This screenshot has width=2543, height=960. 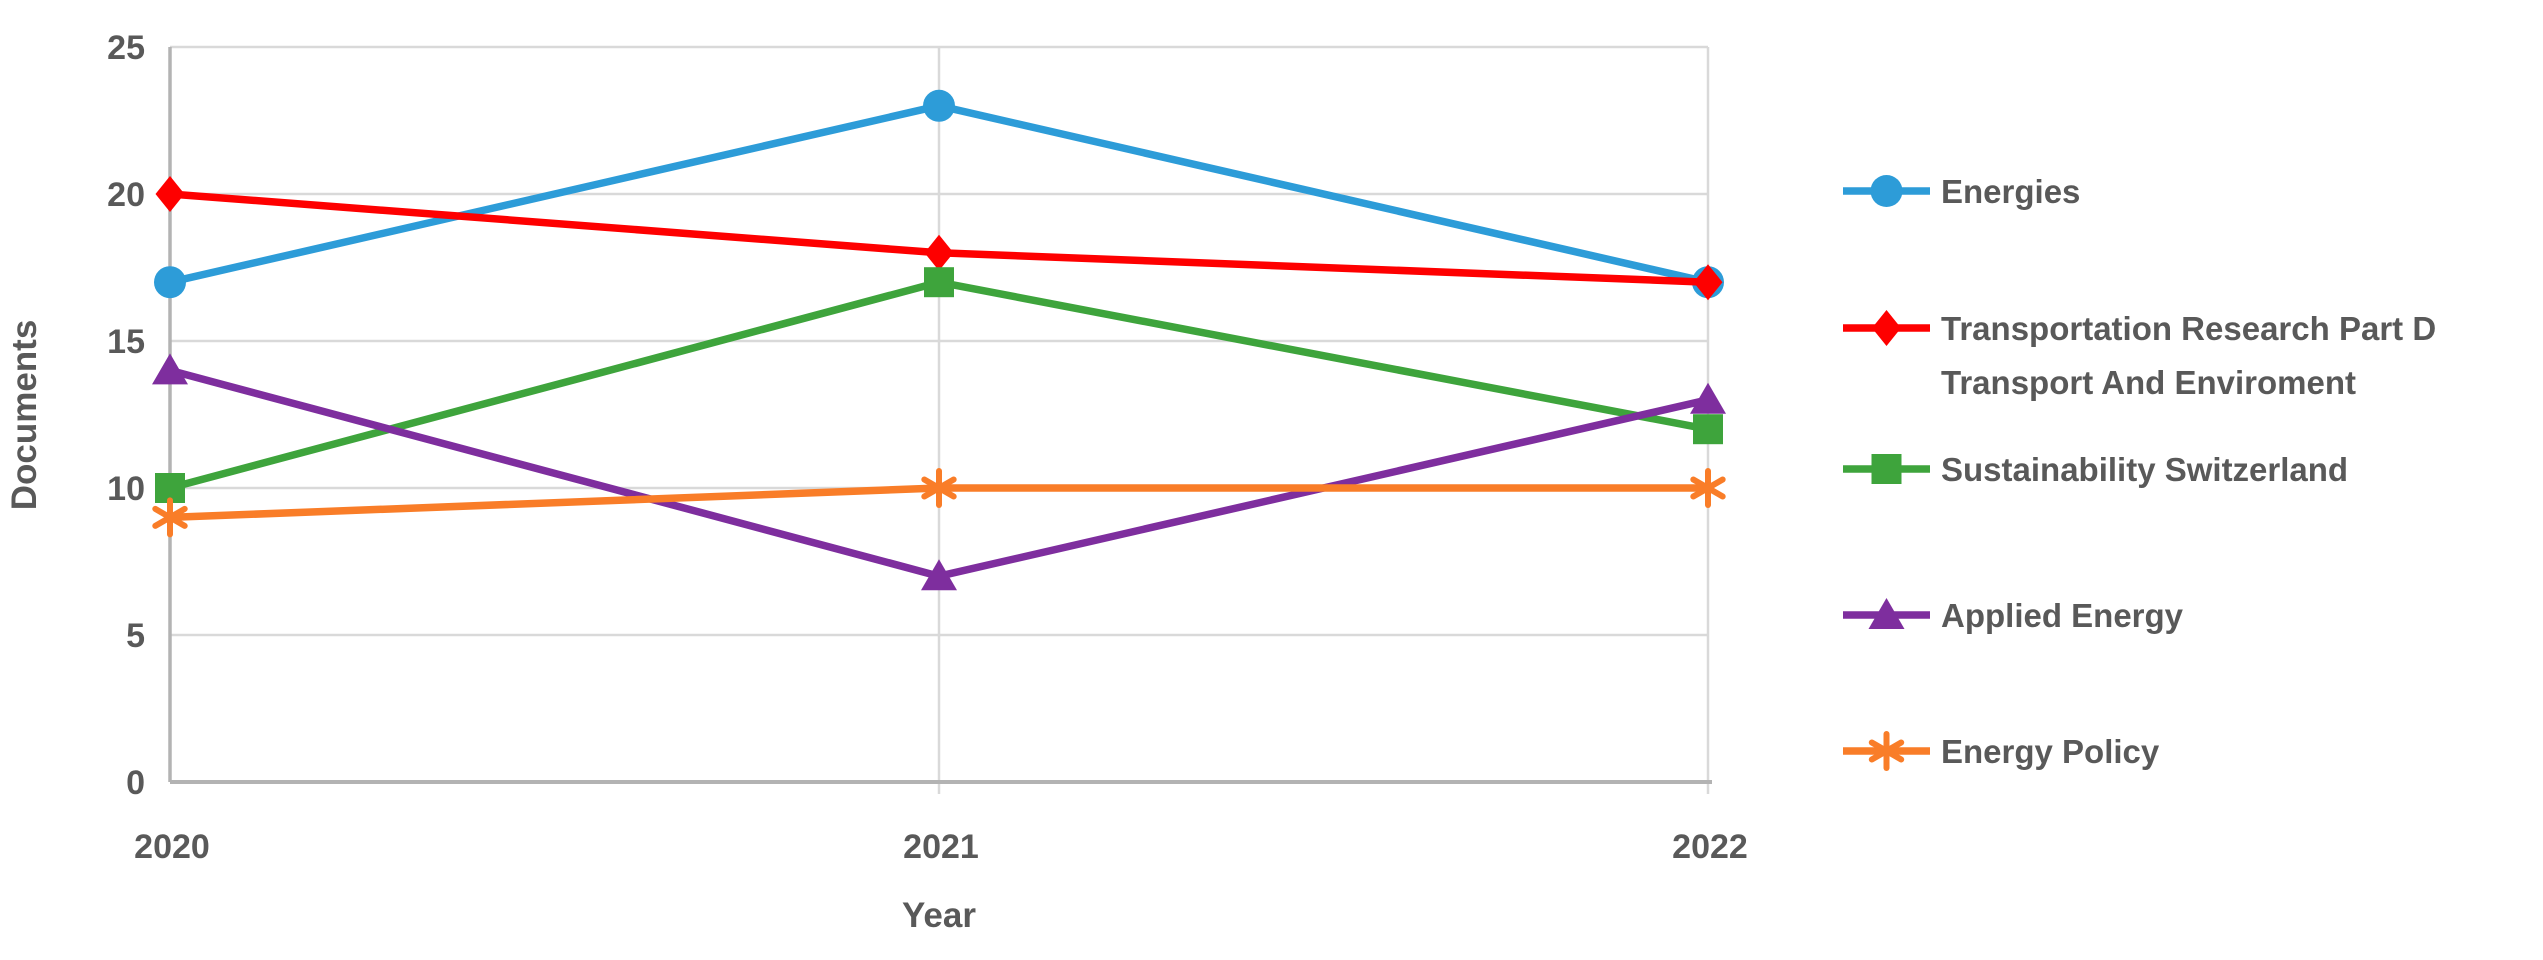 I want to click on y-tick-label: 15, so click(x=126, y=342).